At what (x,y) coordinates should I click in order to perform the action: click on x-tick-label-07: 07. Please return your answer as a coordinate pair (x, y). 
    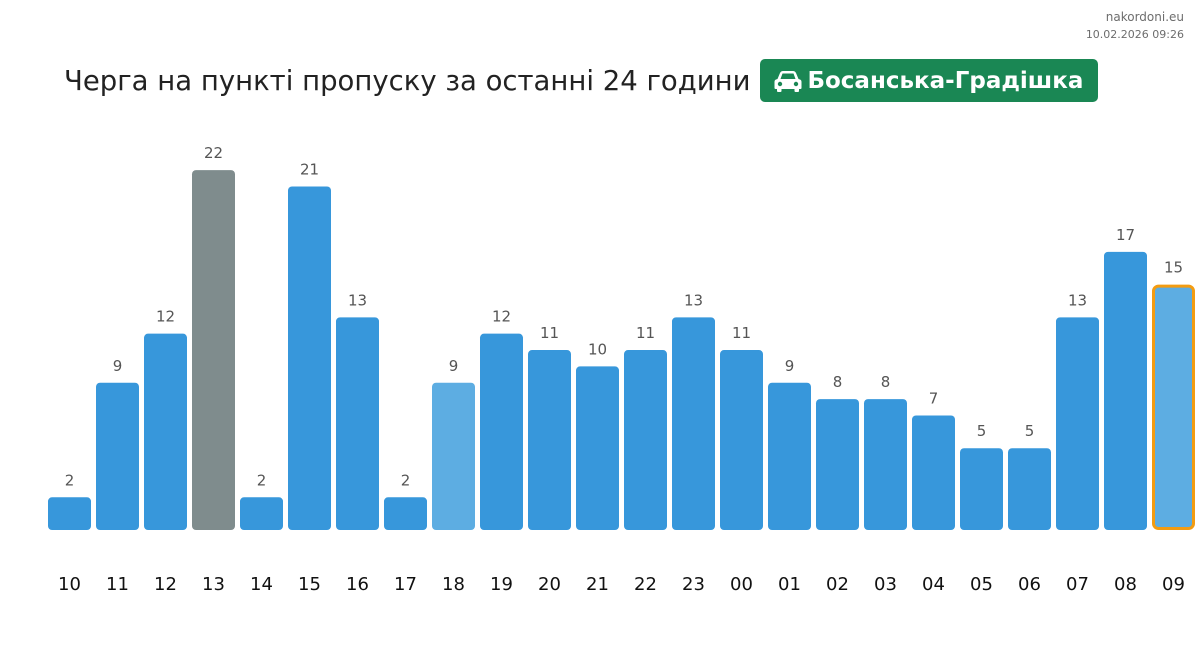
    Looking at the image, I should click on (1077, 584).